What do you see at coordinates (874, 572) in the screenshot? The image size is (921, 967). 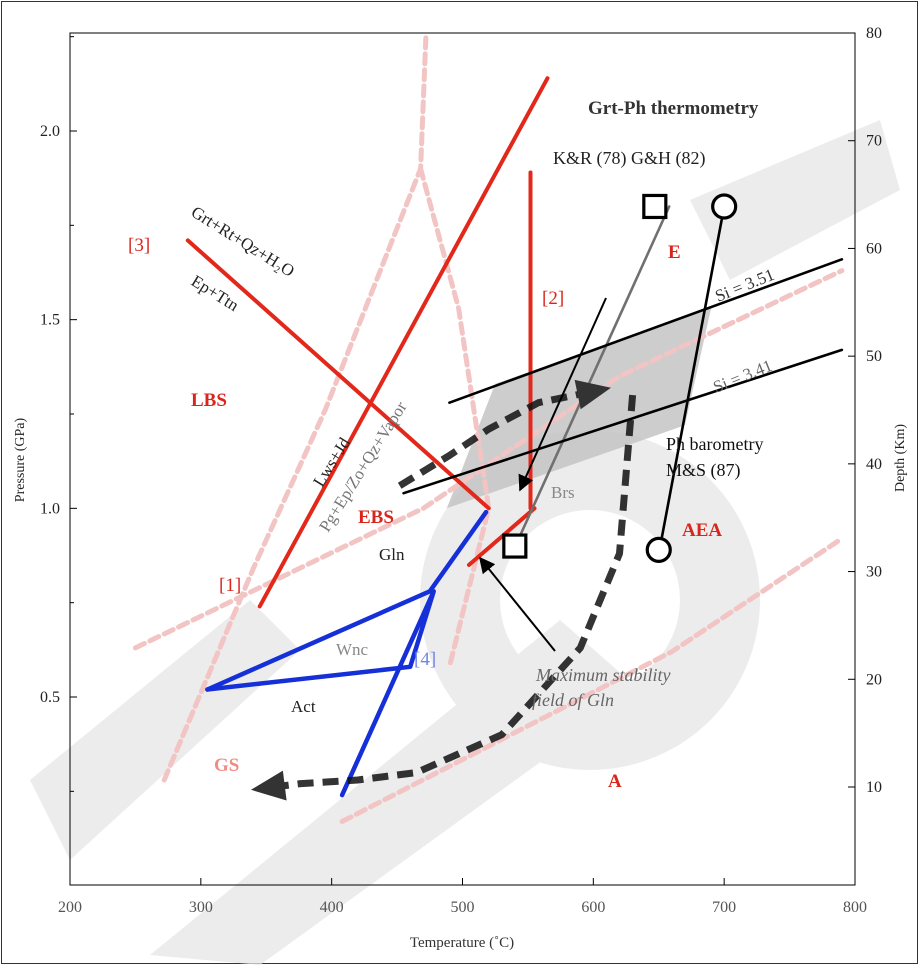 I see `y-right-tick-label-2: 30` at bounding box center [874, 572].